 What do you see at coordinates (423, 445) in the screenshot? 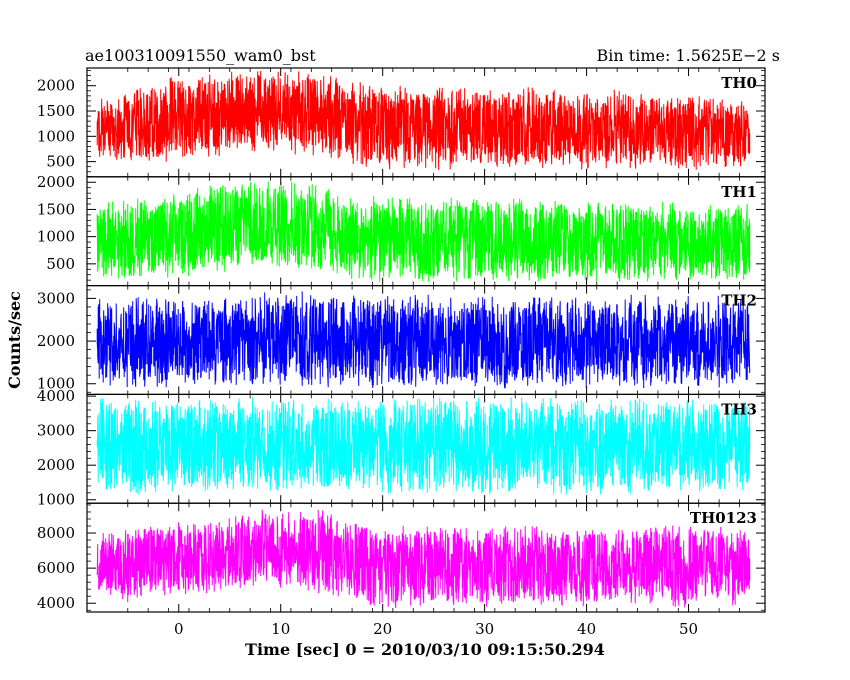
I see `series-th3` at bounding box center [423, 445].